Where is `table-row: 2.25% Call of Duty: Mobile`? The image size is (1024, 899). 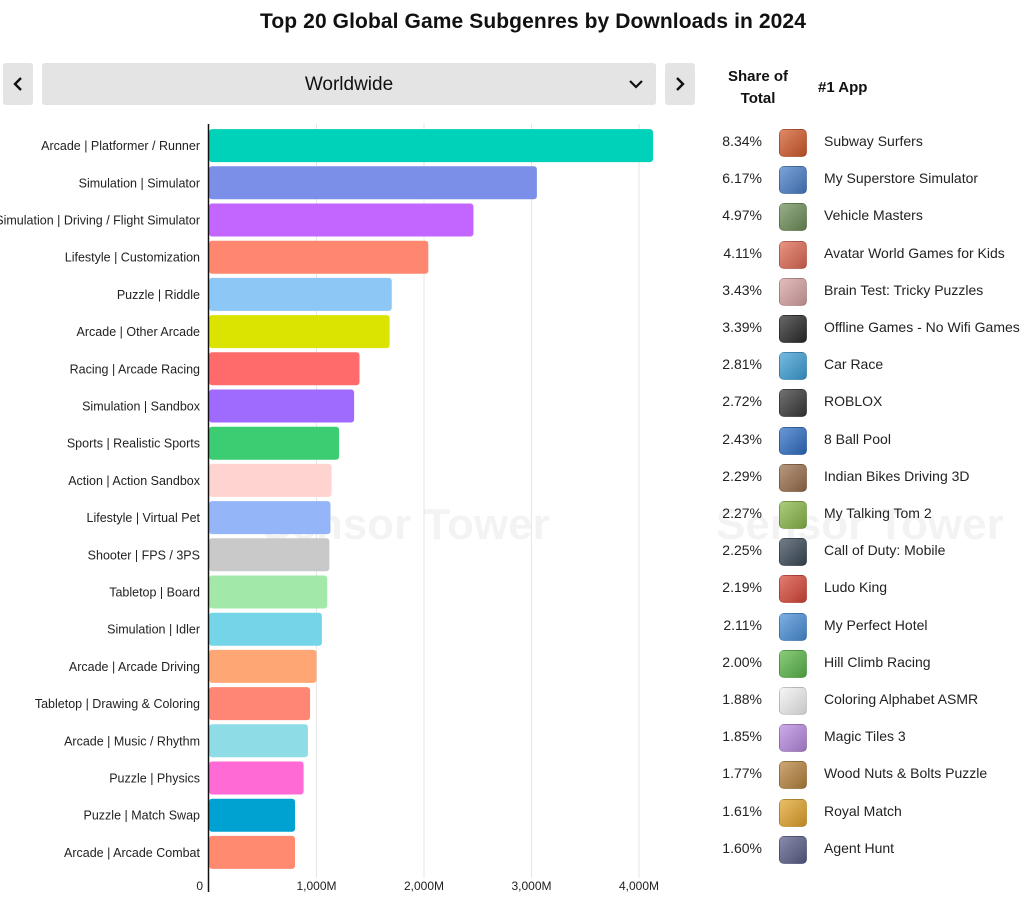 table-row: 2.25% Call of Duty: Mobile is located at coordinates (872, 550).